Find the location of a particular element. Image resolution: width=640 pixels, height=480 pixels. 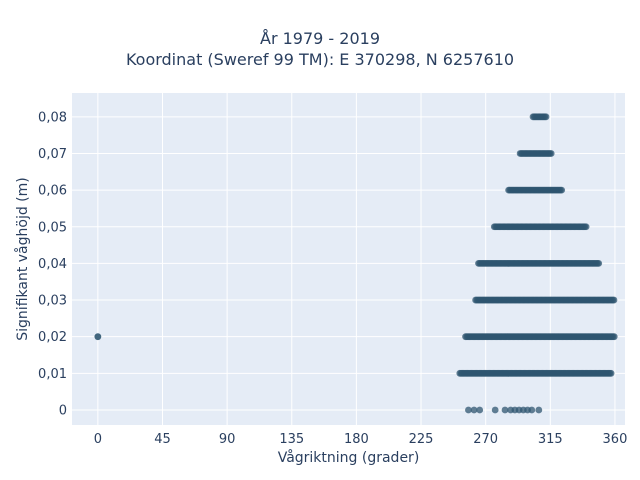

y-tick-label: 0,07 is located at coordinates (52, 154).